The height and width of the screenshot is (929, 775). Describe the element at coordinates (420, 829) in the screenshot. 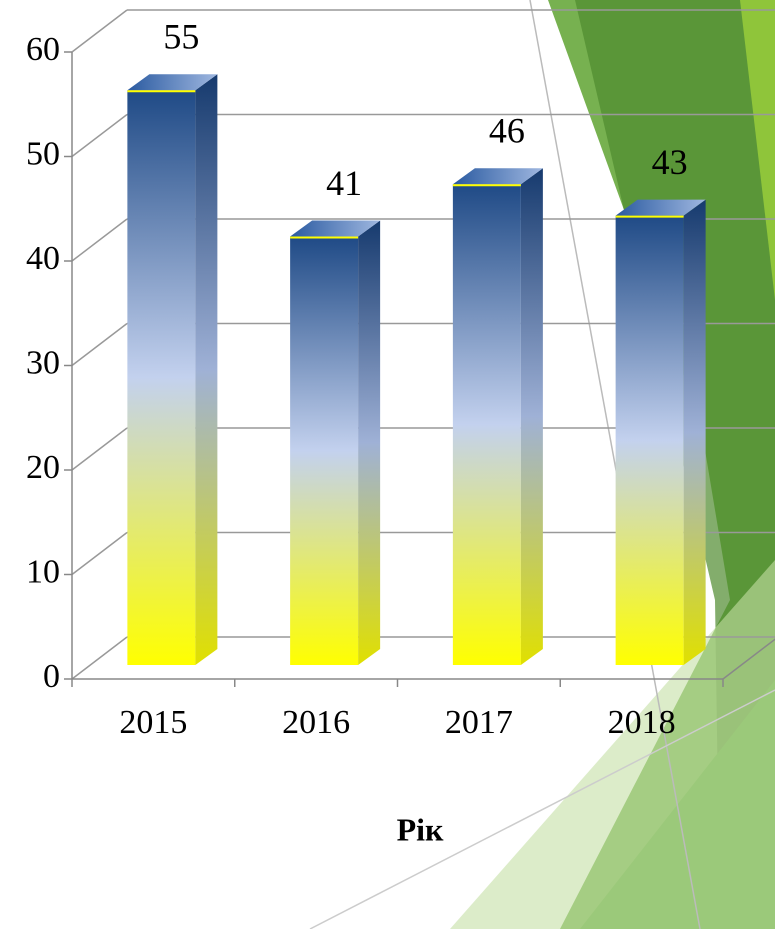

I see `x-axis-label: Рік` at that location.